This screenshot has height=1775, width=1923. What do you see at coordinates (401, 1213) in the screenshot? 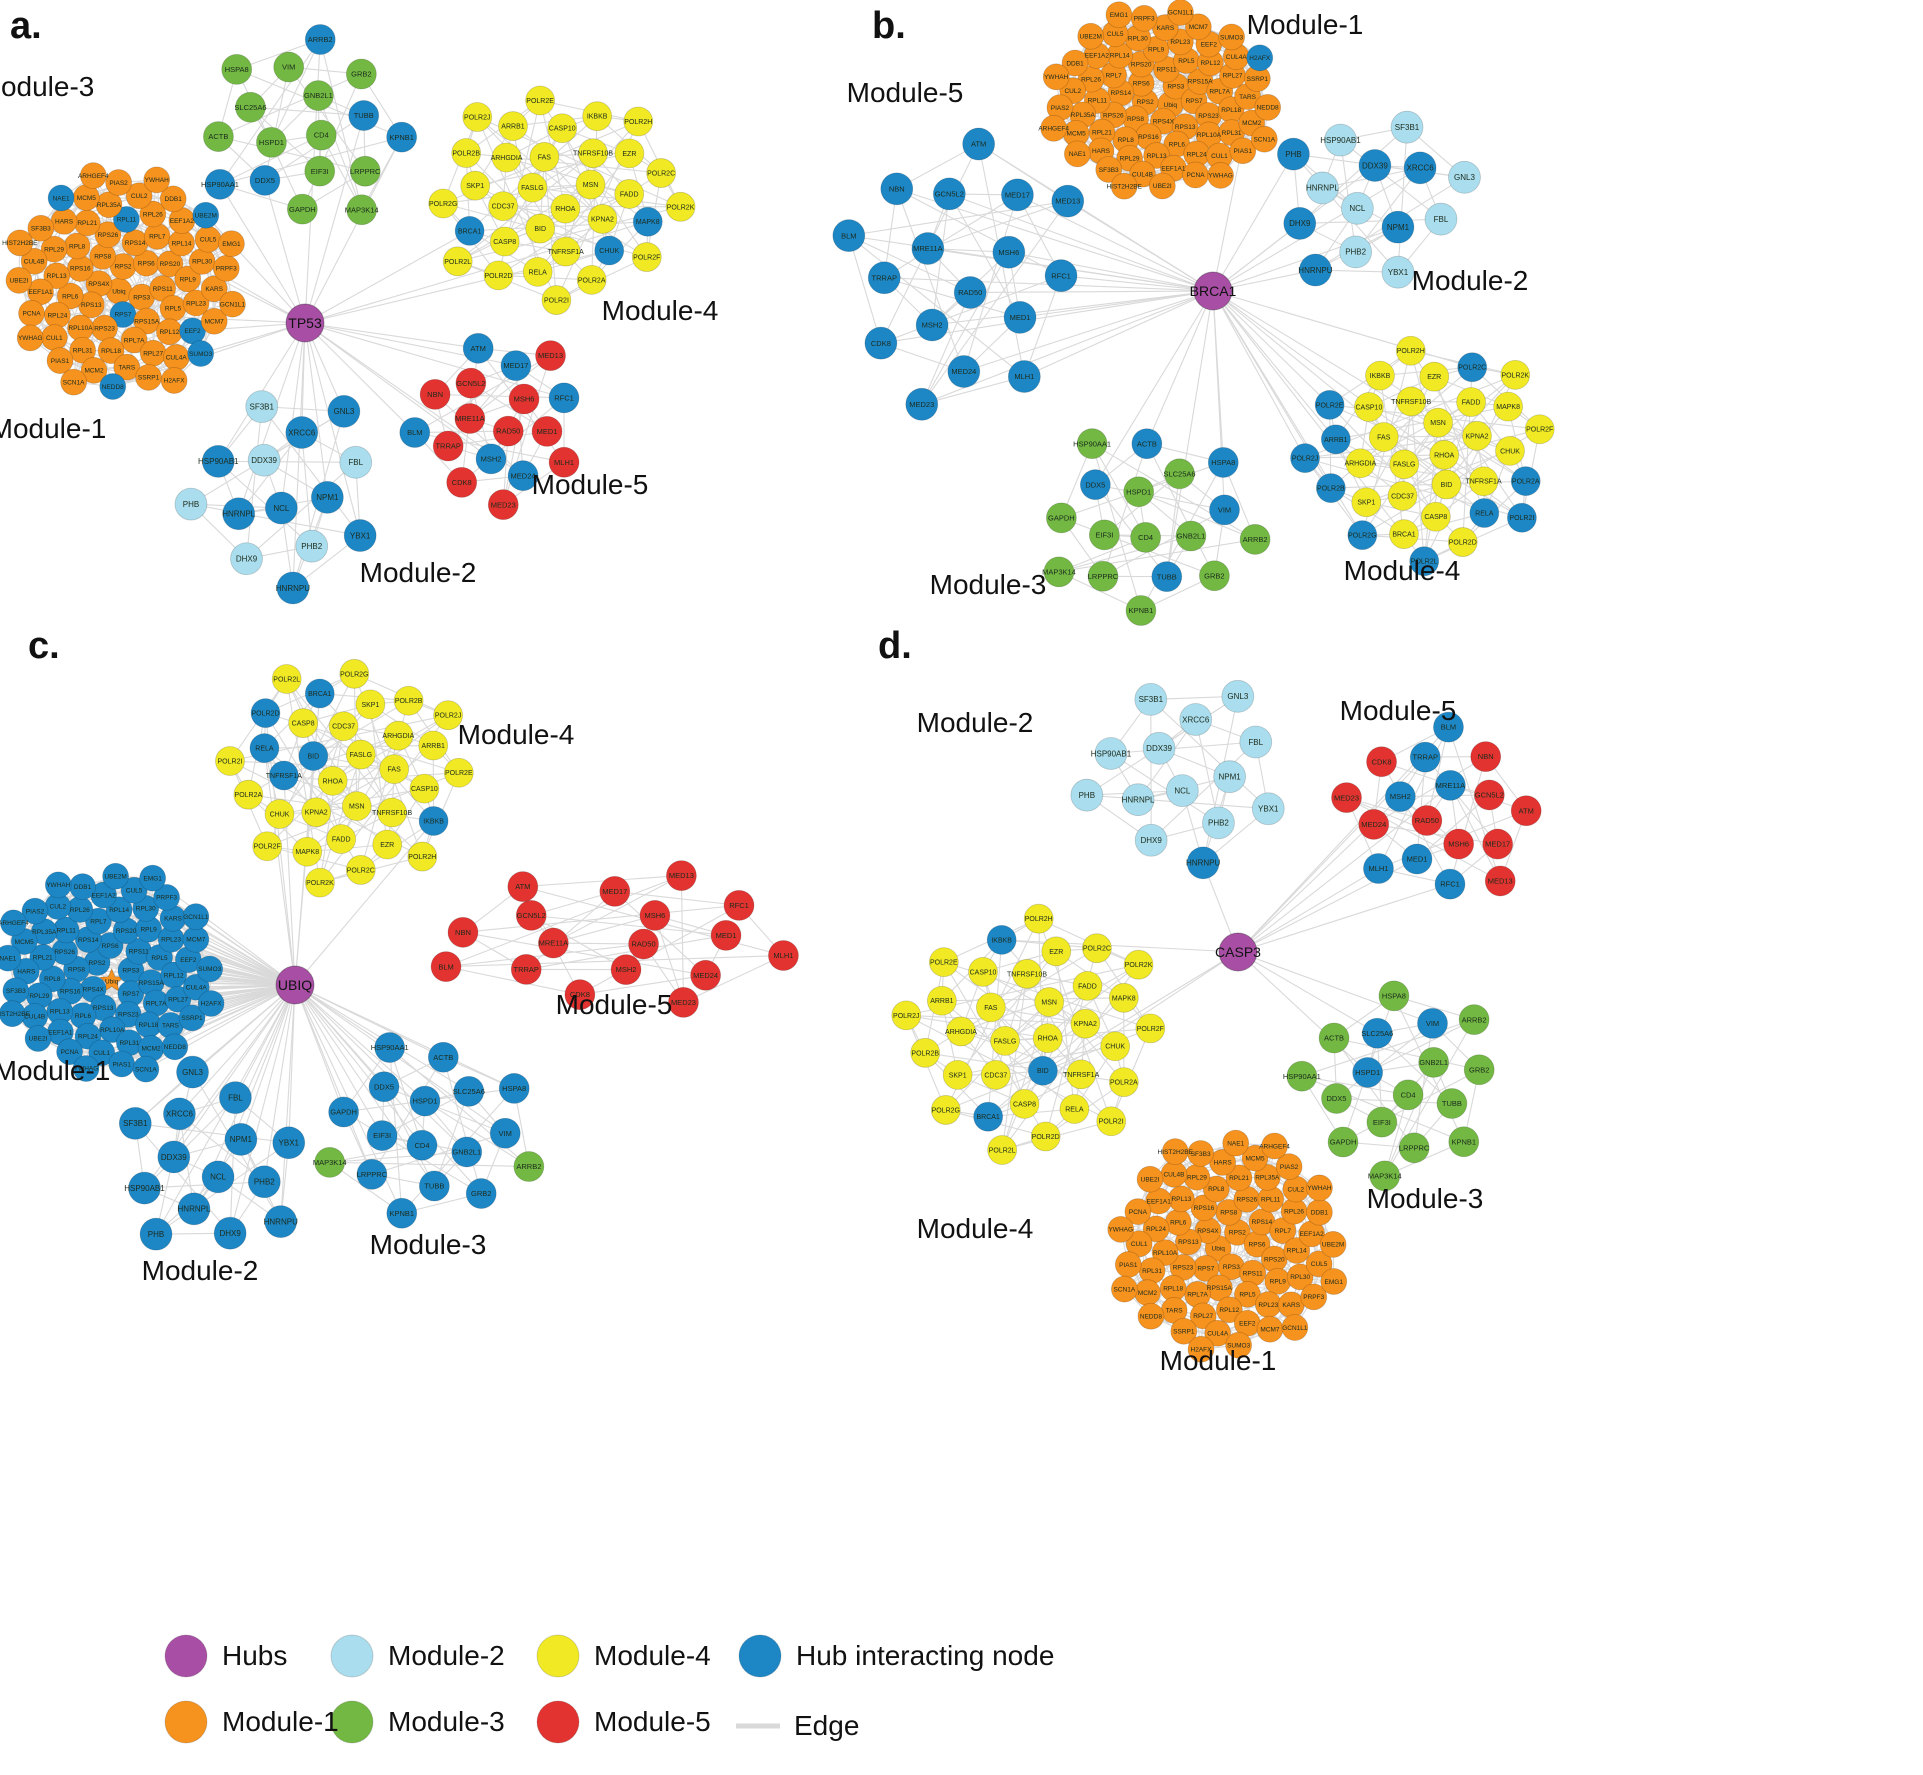
I see `gene-label: KPNB1` at bounding box center [401, 1213].